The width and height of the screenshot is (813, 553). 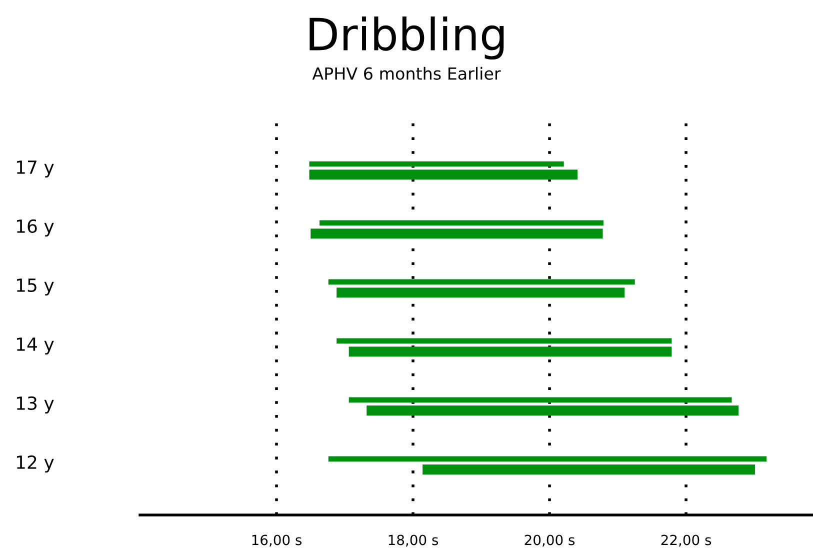 What do you see at coordinates (277, 540) in the screenshot?
I see `x-tick-label: 16,00 s` at bounding box center [277, 540].